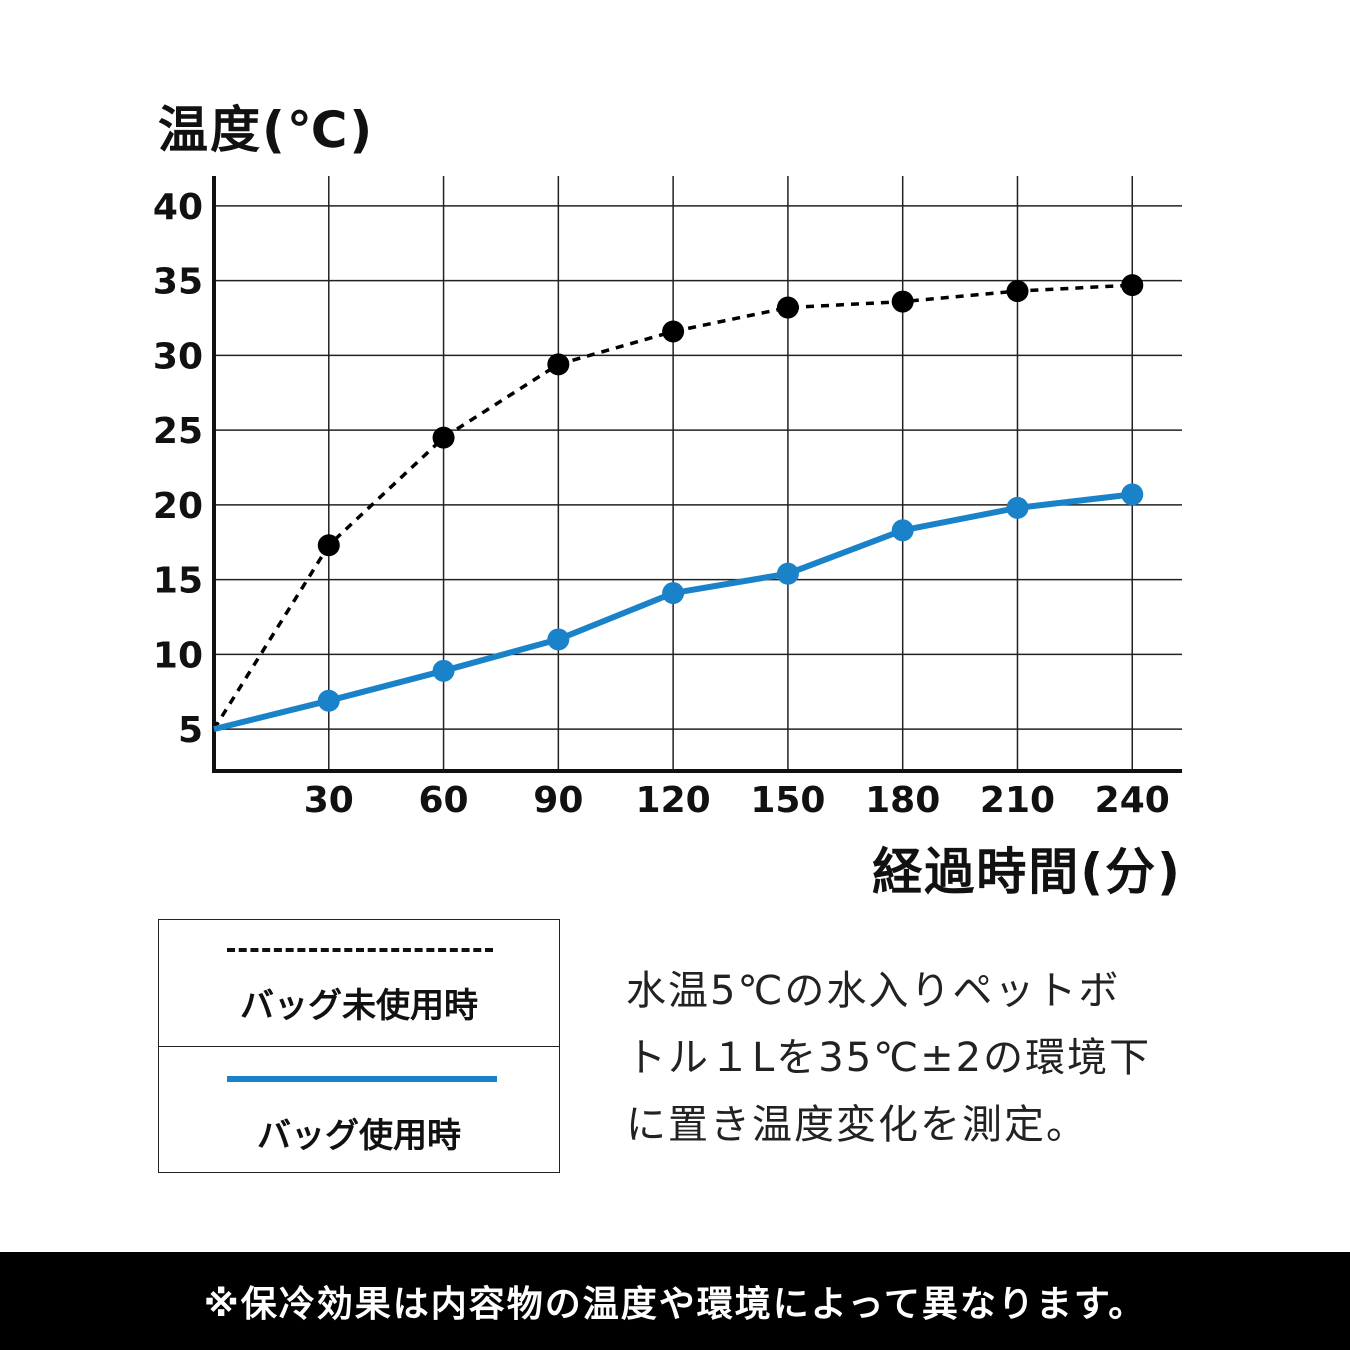 The width and height of the screenshot is (1350, 1350). Describe the element at coordinates (329, 800) in the screenshot. I see `x-tick-label: 30` at that location.